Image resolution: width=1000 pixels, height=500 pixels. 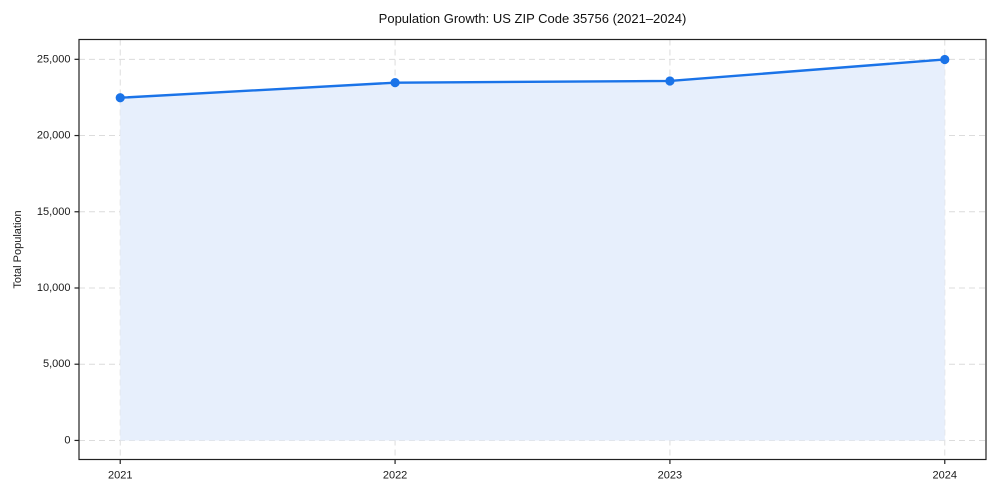 What do you see at coordinates (395, 83) in the screenshot?
I see `data-point-2022` at bounding box center [395, 83].